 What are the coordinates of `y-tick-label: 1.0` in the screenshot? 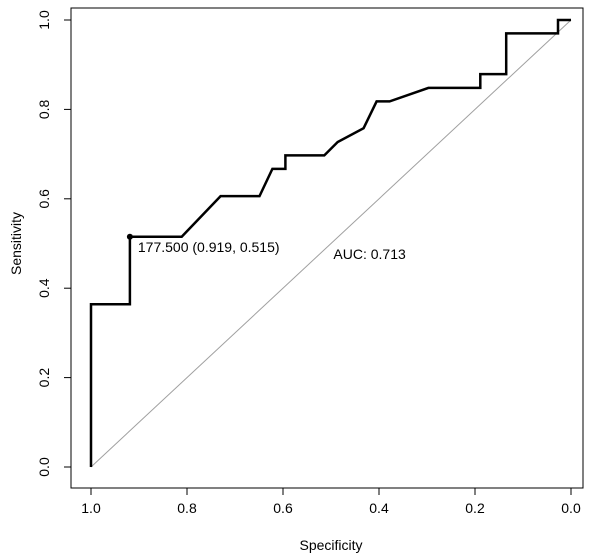 It's located at (44, 20).